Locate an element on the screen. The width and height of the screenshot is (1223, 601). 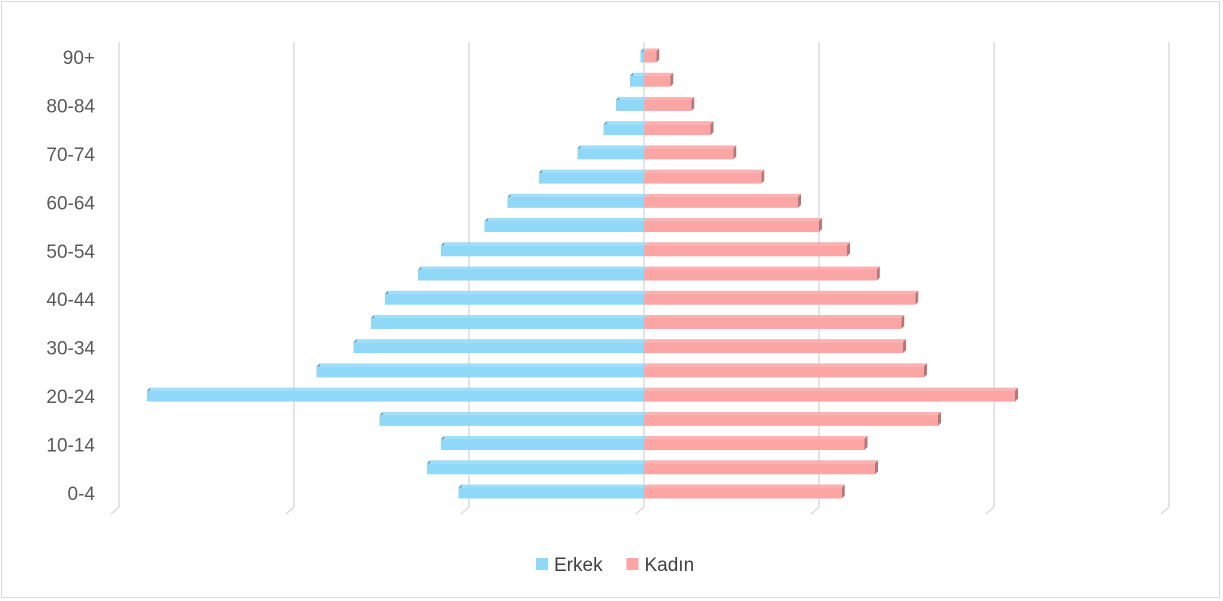
y-tick-label: 70-74 is located at coordinates (70, 155).